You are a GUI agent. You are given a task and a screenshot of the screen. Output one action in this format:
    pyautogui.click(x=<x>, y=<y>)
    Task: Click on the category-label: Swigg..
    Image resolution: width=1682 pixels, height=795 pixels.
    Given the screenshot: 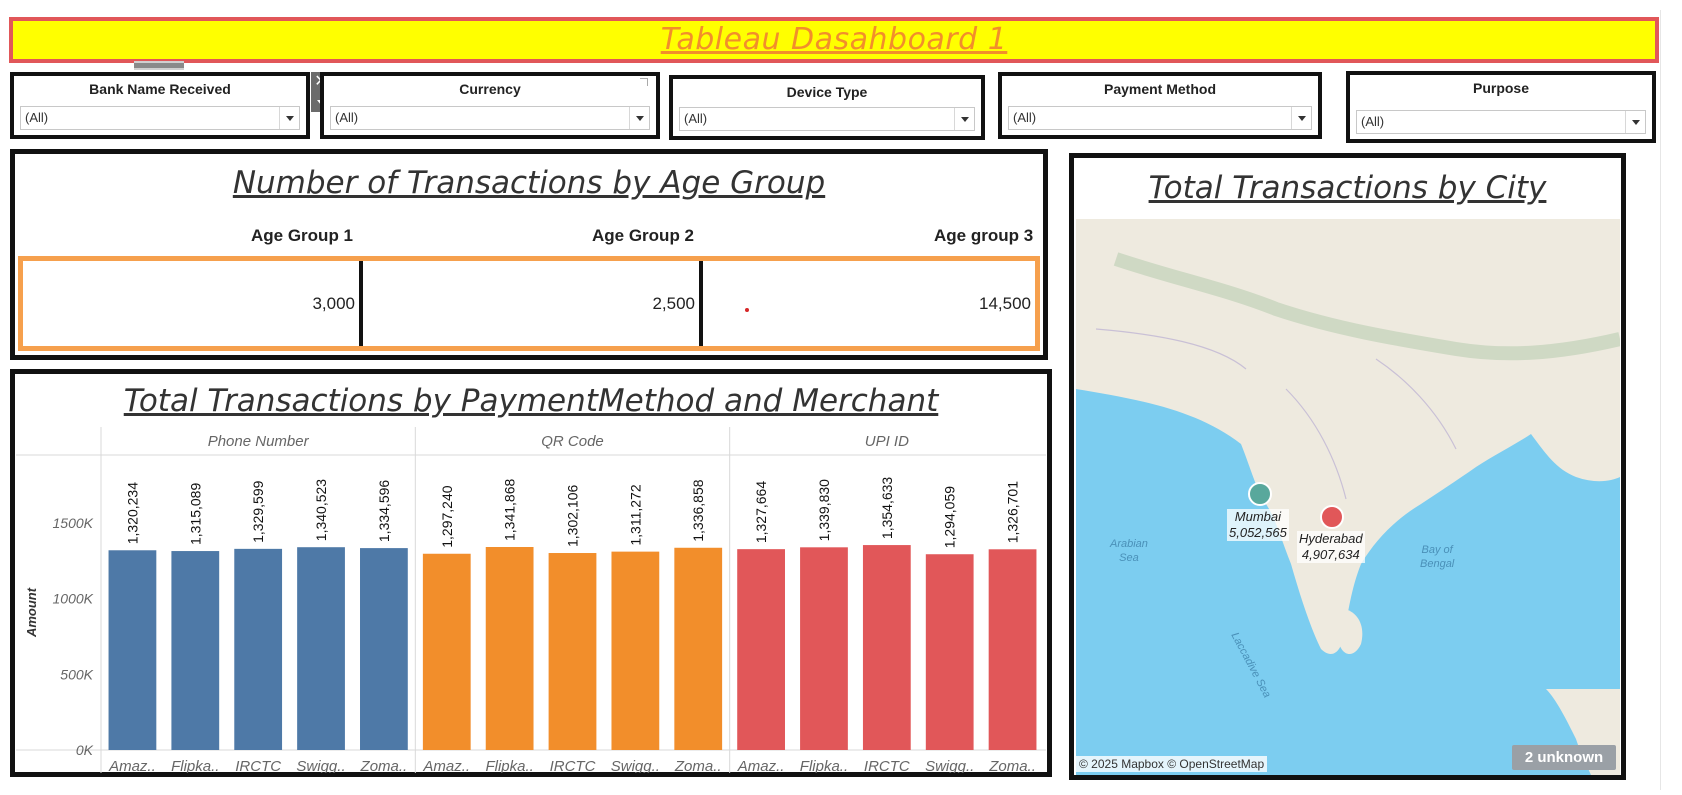 What is the action you would take?
    pyautogui.click(x=320, y=765)
    